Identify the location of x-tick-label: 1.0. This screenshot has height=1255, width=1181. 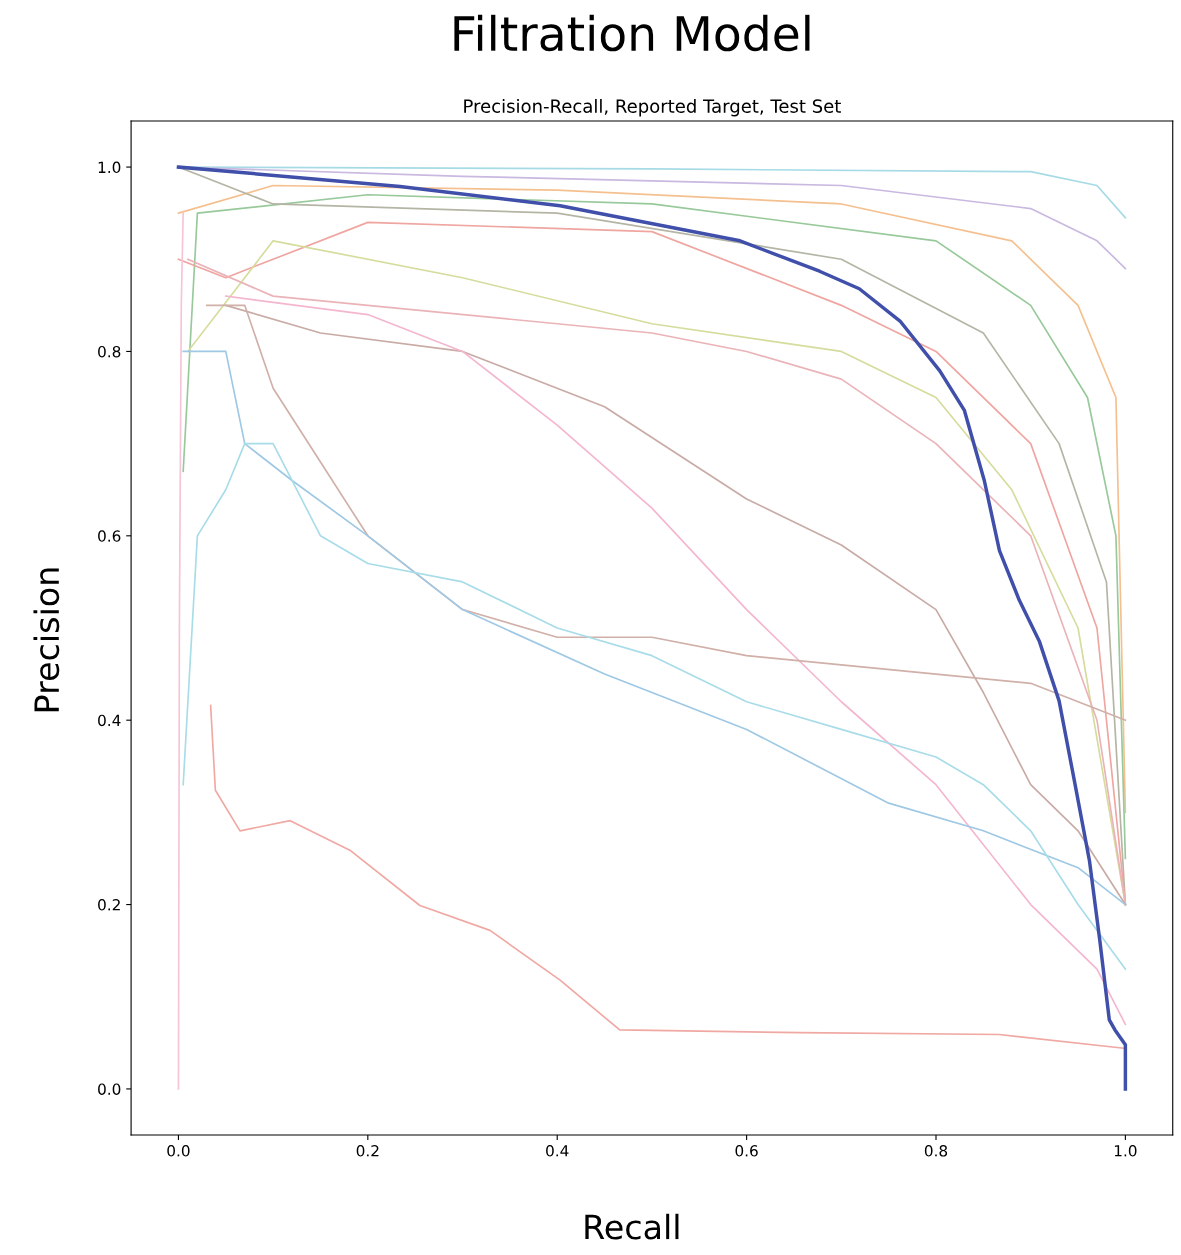
(1125, 1151).